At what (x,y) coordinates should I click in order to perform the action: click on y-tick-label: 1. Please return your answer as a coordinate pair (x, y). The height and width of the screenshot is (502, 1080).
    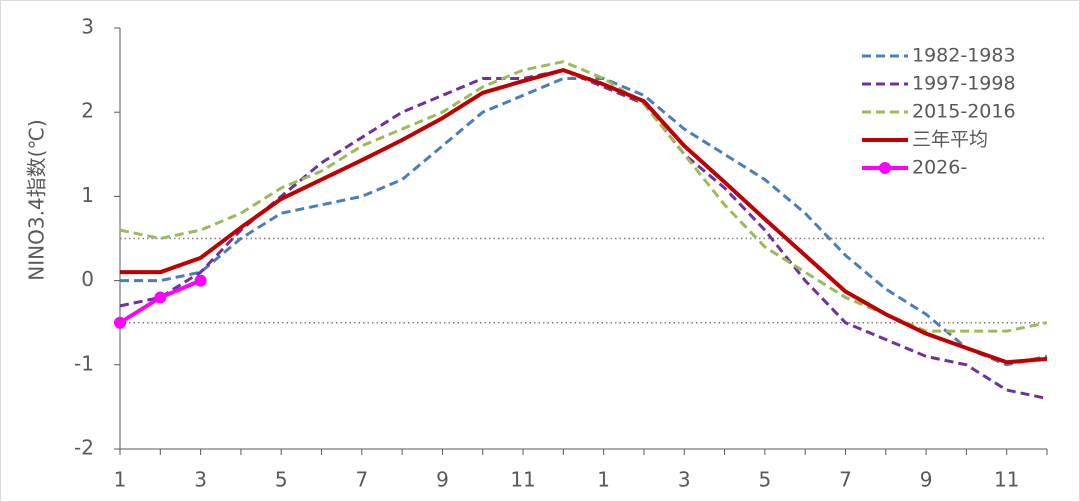
    Looking at the image, I should click on (87, 195).